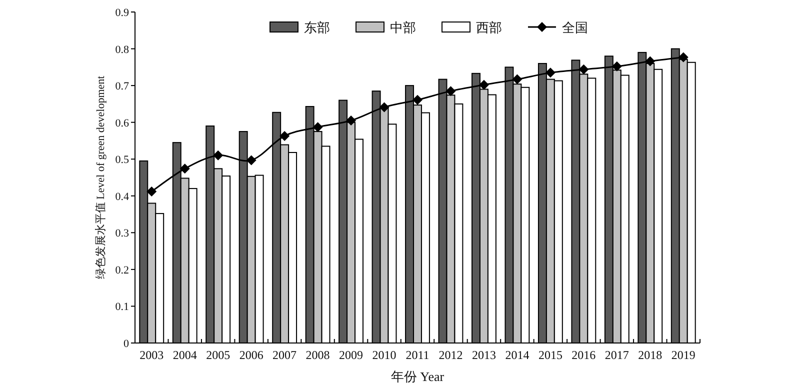 The image size is (800, 390). What do you see at coordinates (489, 27) in the screenshot?
I see `legend-label: 西部` at bounding box center [489, 27].